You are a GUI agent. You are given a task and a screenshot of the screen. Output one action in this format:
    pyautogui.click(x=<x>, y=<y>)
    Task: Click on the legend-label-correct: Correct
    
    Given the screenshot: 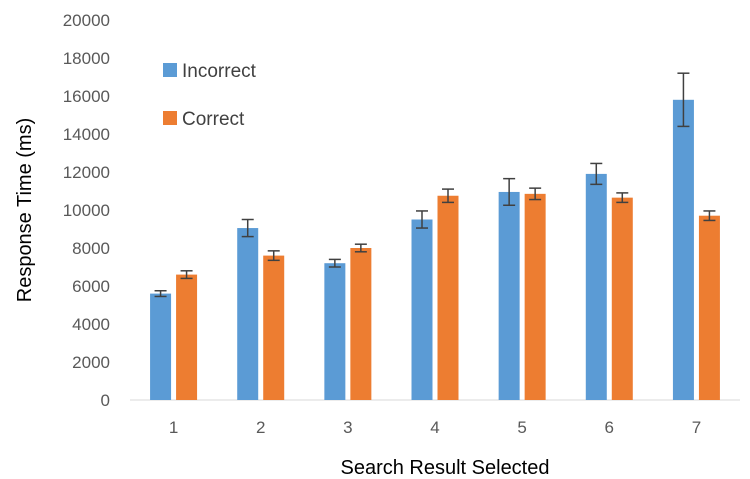 What is the action you would take?
    pyautogui.click(x=213, y=119)
    